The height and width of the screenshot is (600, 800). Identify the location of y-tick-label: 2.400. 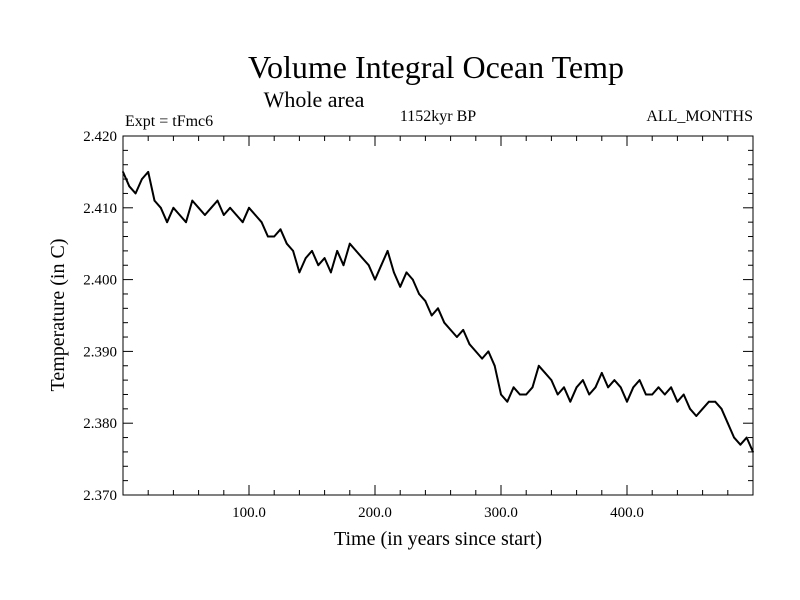
(100, 281).